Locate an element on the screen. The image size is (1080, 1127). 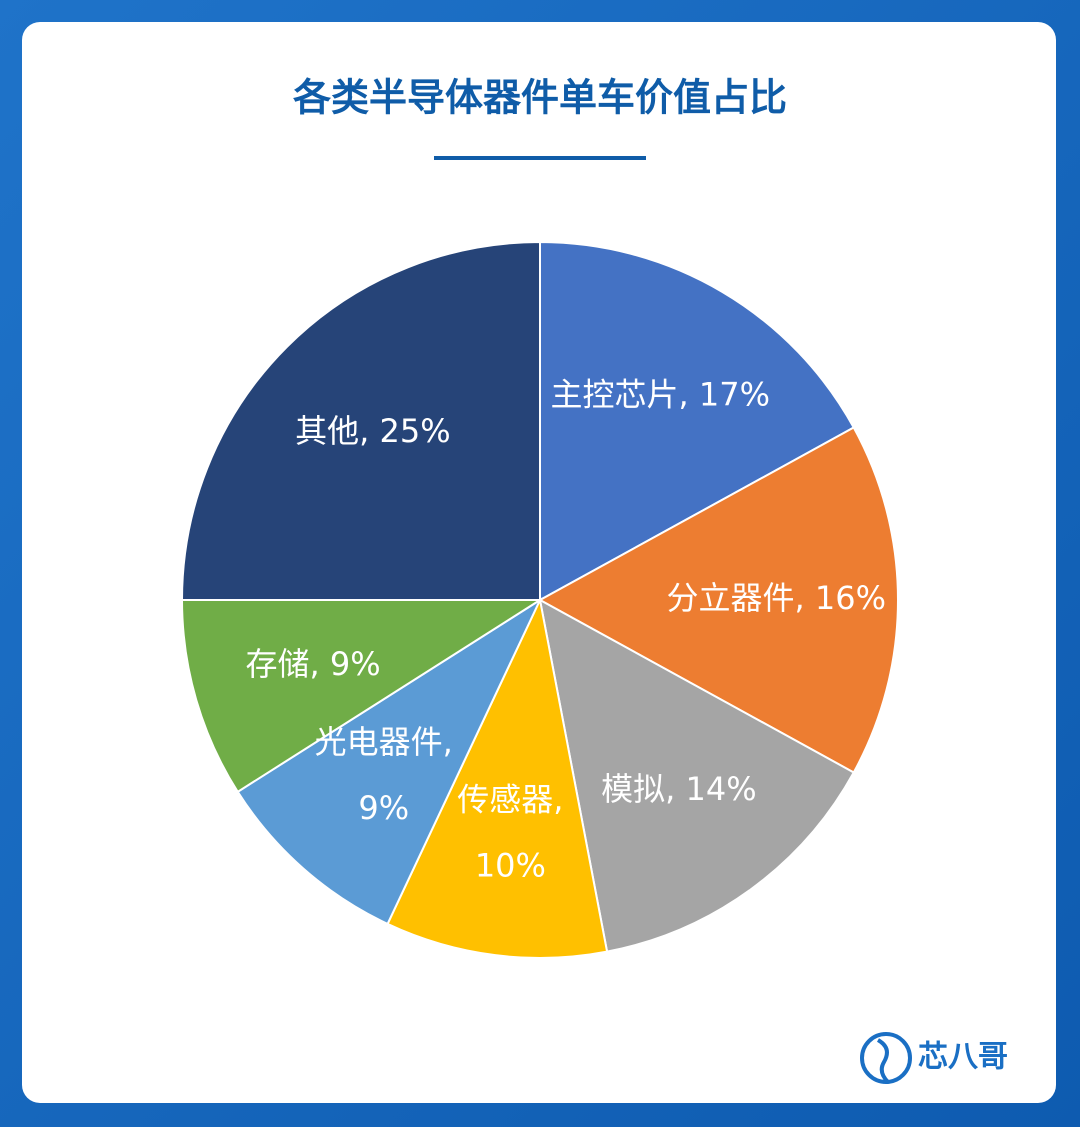
data-label: 模拟, 14% is located at coordinates (678, 789).